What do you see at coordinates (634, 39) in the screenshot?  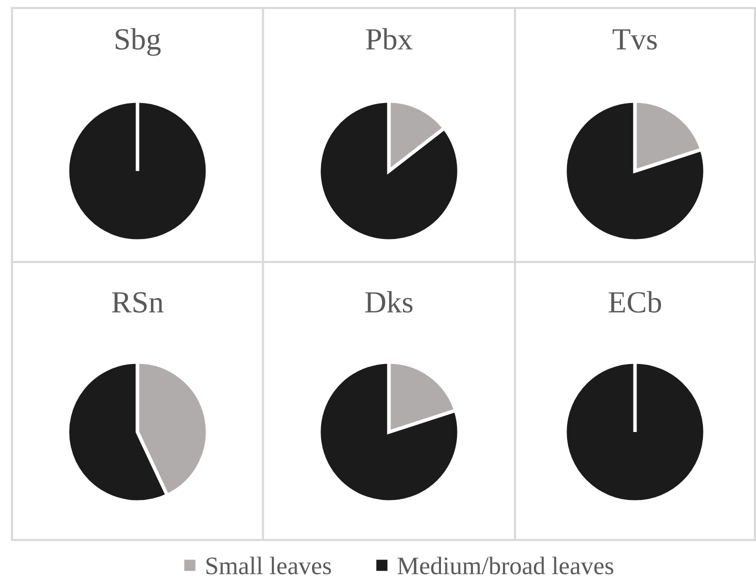 I see `slice-label: Tvs` at bounding box center [634, 39].